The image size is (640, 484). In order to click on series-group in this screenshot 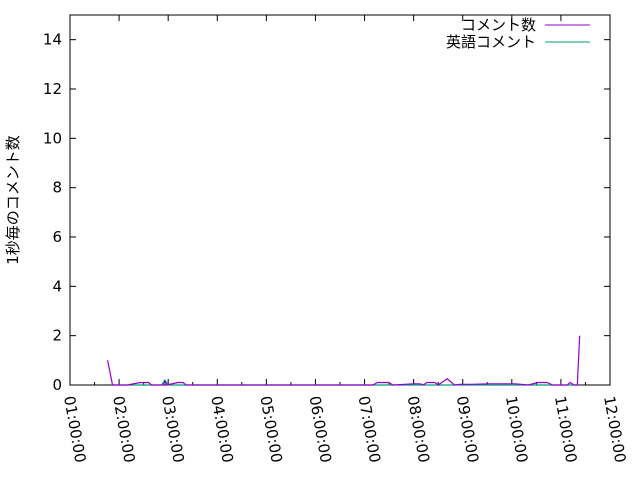, I will do `click(344, 360)`.